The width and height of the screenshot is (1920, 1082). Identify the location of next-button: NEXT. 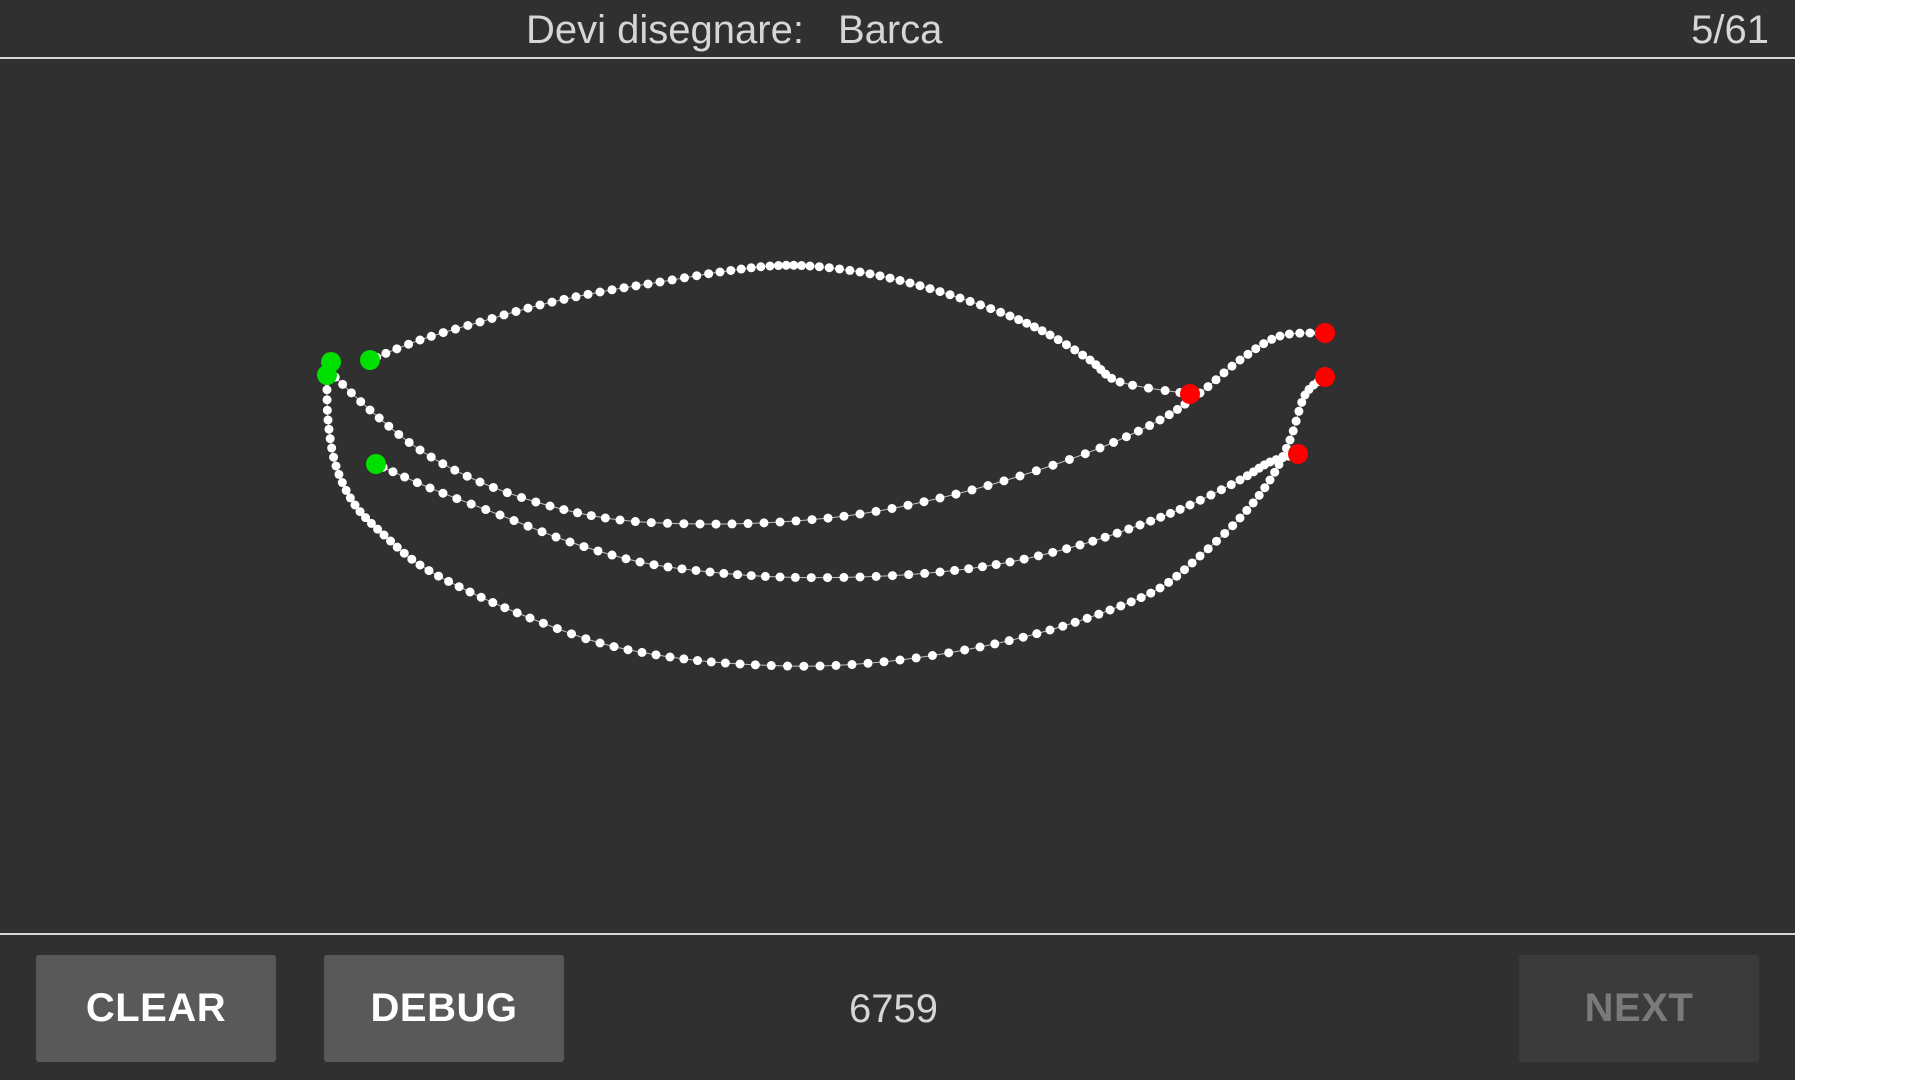
(1639, 1008).